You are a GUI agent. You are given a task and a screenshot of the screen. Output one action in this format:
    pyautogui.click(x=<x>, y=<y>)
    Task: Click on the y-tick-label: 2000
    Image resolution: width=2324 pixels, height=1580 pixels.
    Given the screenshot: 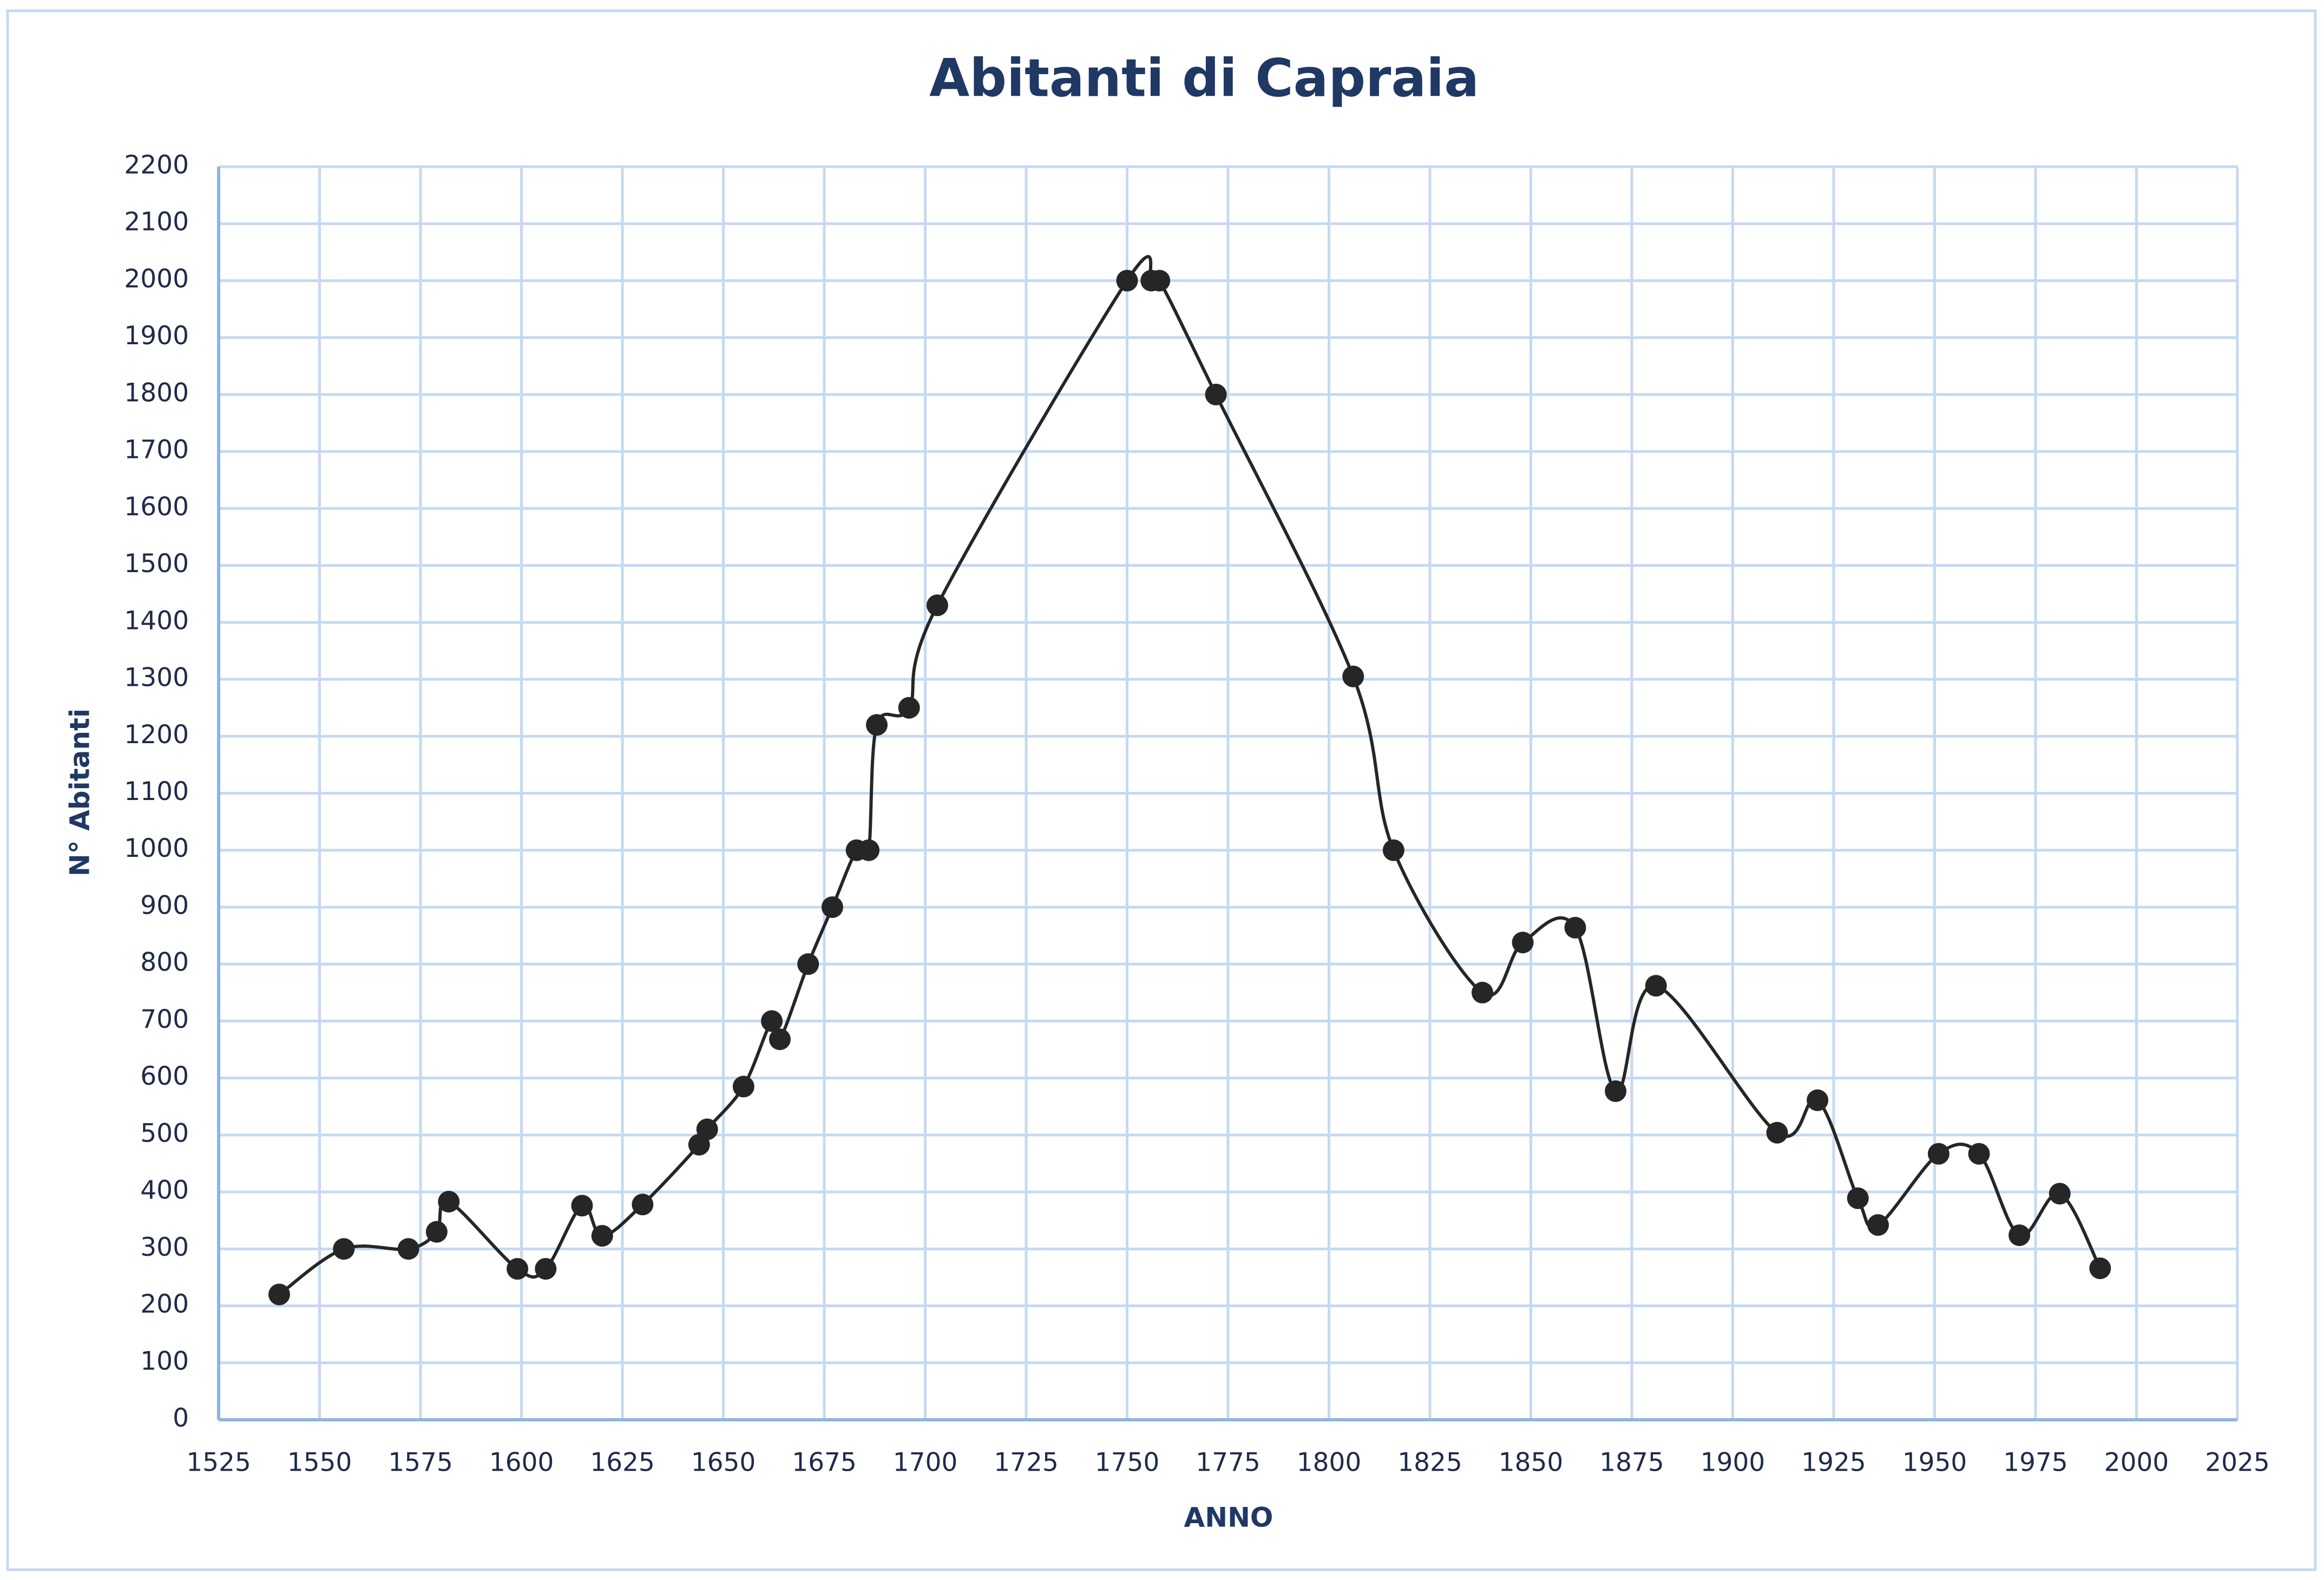 What is the action you would take?
    pyautogui.click(x=156, y=279)
    